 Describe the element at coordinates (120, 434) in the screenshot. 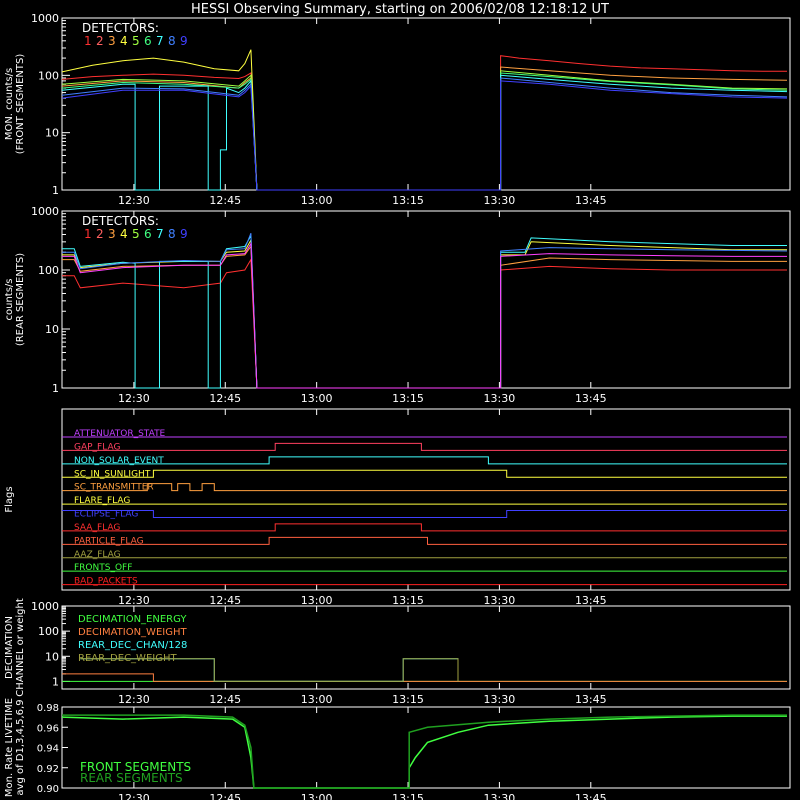

I see `flag-label: ATTENUATOR_STATE` at that location.